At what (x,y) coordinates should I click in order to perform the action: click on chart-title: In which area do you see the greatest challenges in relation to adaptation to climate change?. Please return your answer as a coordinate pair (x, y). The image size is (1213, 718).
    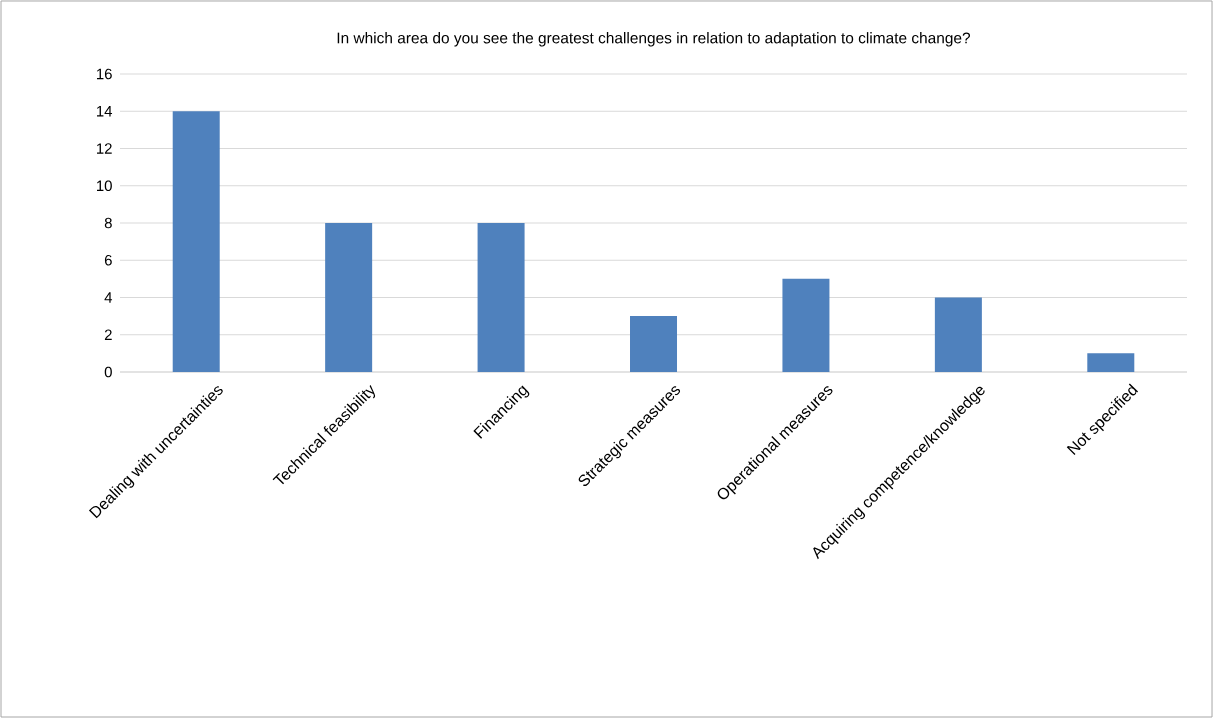
    Looking at the image, I should click on (654, 39).